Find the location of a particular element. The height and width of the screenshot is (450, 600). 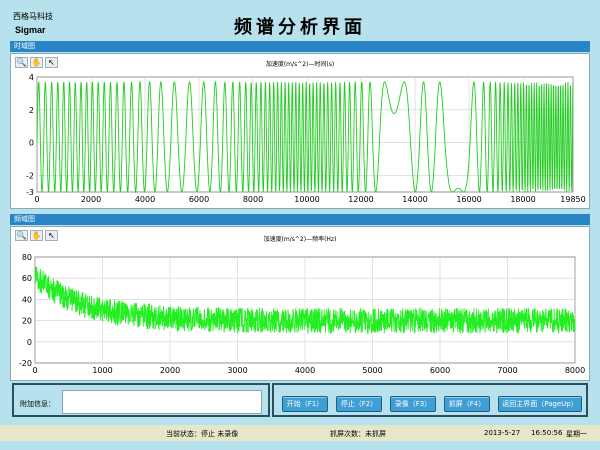

time-toolbar: 🔍 ✋ ↖ is located at coordinates (36, 63).